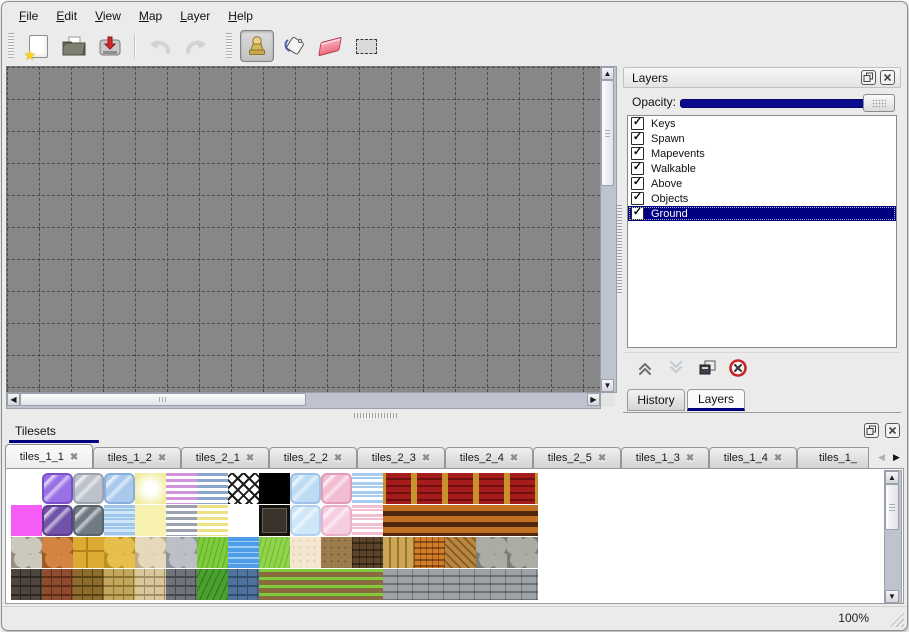  What do you see at coordinates (665, 457) in the screenshot?
I see `tileset-tab-tiles_1_3: tiles_1_3 ✖` at bounding box center [665, 457].